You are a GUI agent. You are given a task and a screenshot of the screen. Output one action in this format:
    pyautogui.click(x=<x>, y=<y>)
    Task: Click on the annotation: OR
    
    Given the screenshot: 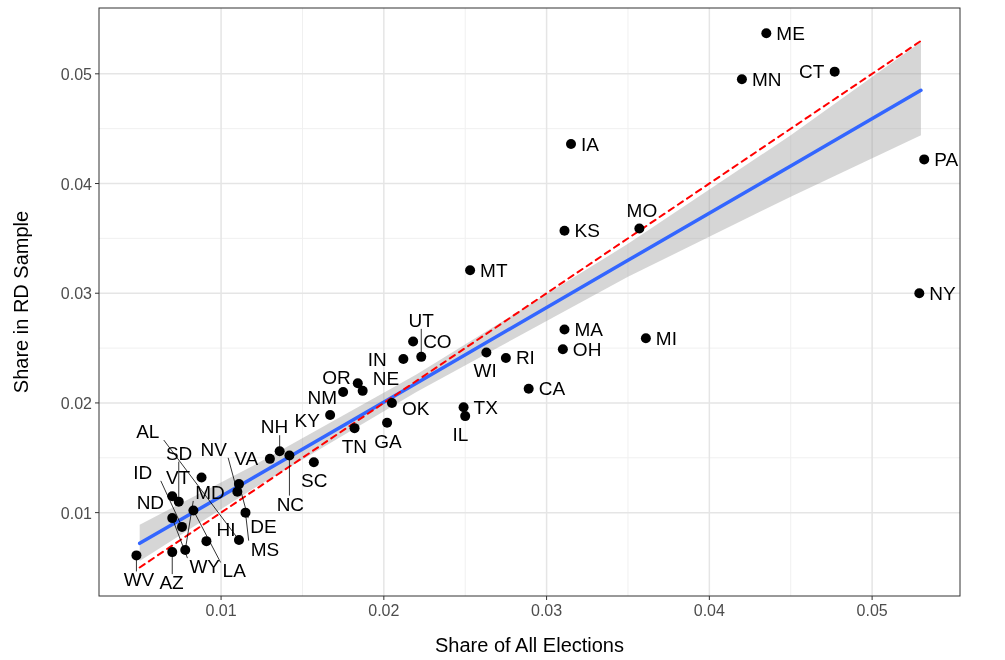 What is the action you would take?
    pyautogui.click(x=336, y=377)
    